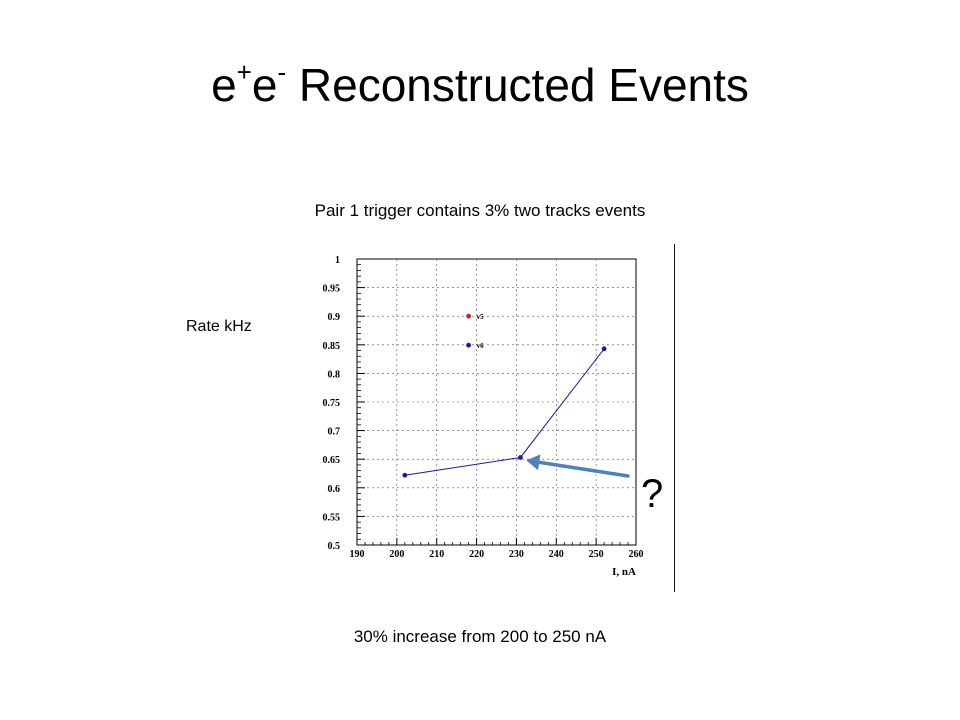  Describe the element at coordinates (652, 494) in the screenshot. I see `question-mark: ?` at that location.